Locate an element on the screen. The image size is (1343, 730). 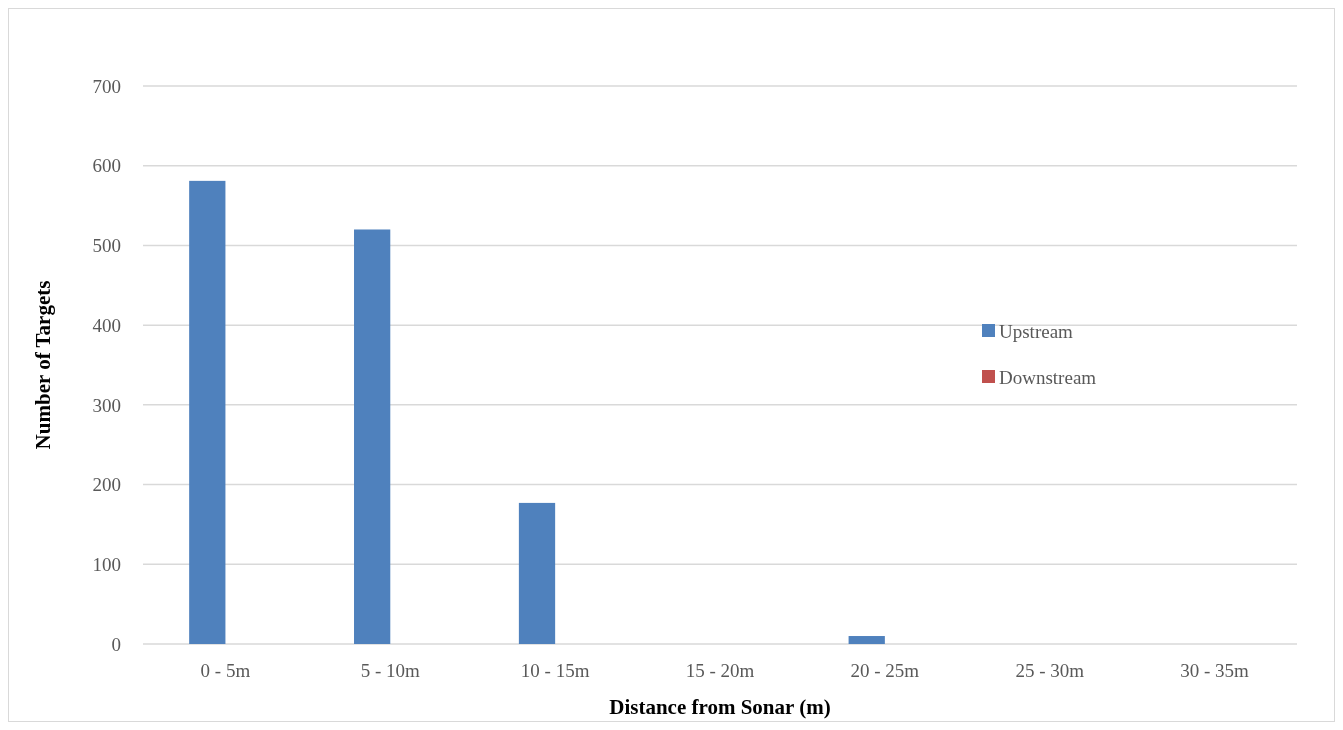
x-tick-label: 0 - 5m is located at coordinates (225, 670).